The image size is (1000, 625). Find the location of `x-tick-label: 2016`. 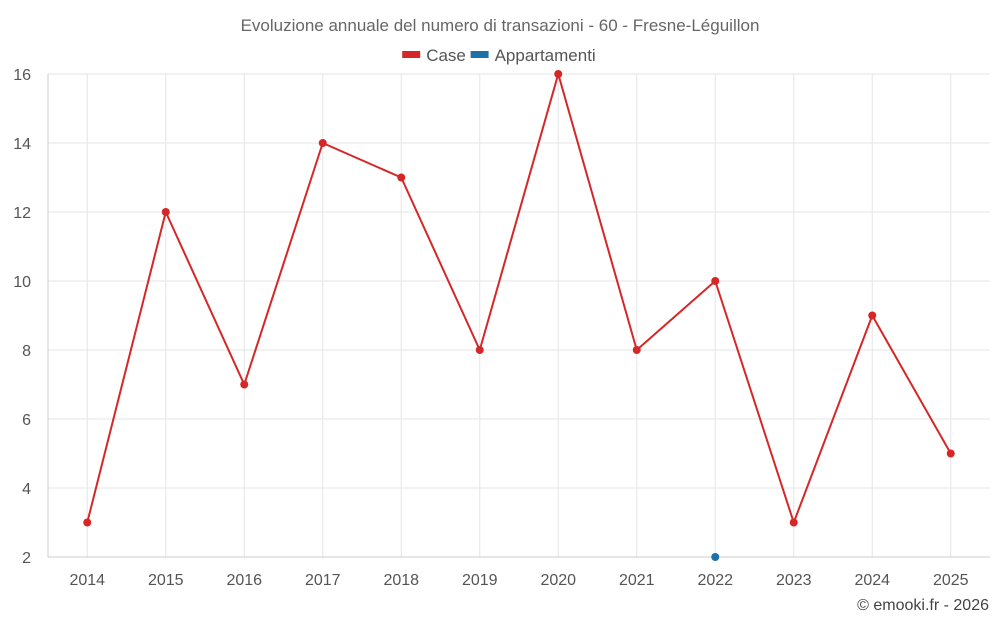

x-tick-label: 2016 is located at coordinates (244, 580).